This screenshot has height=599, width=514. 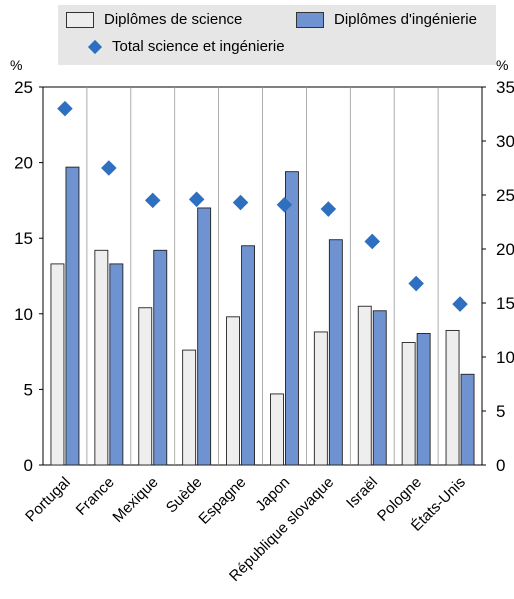 I want to click on legend-item-total: Total science et ingénierie, so click(x=184, y=46).